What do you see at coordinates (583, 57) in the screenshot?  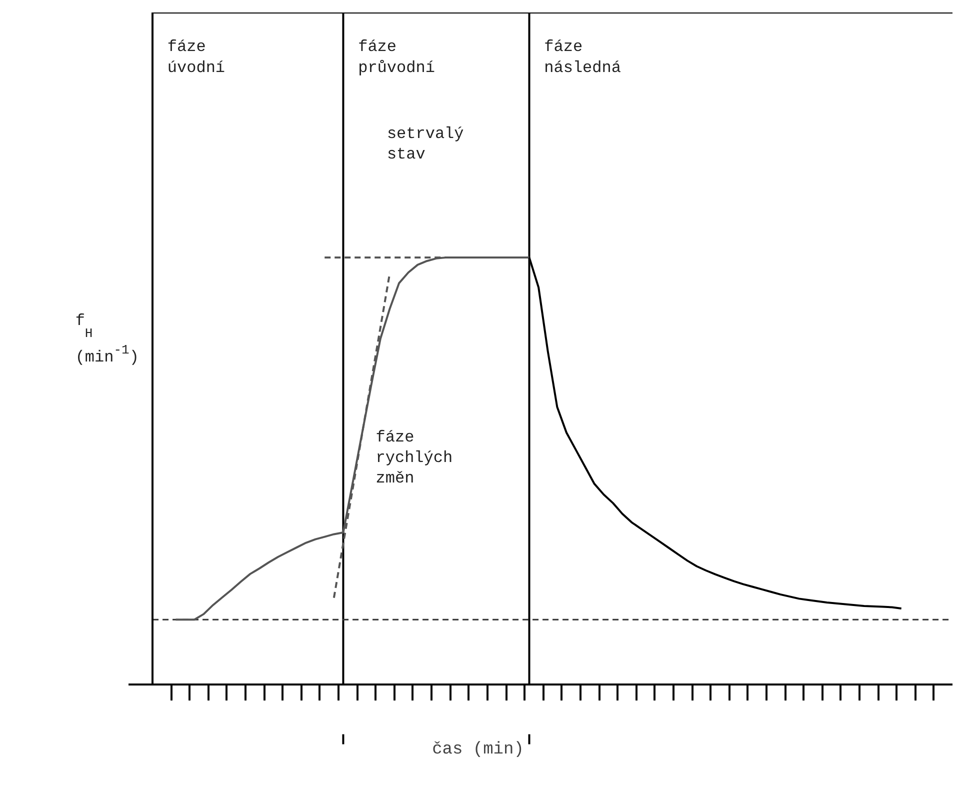 I see `text: fáze následná` at bounding box center [583, 57].